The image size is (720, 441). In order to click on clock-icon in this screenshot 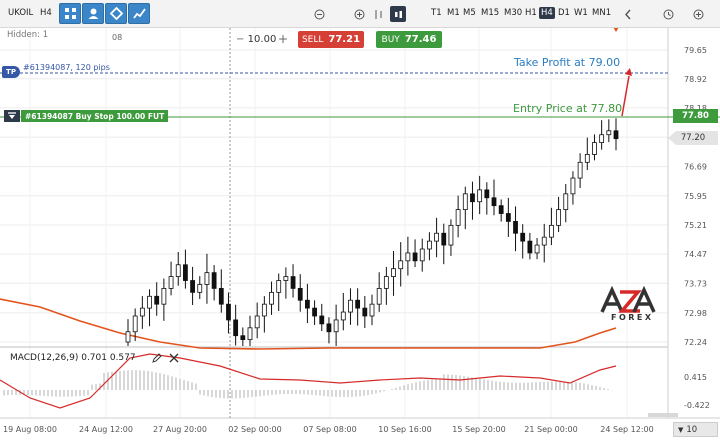, I will do `click(668, 14)`.